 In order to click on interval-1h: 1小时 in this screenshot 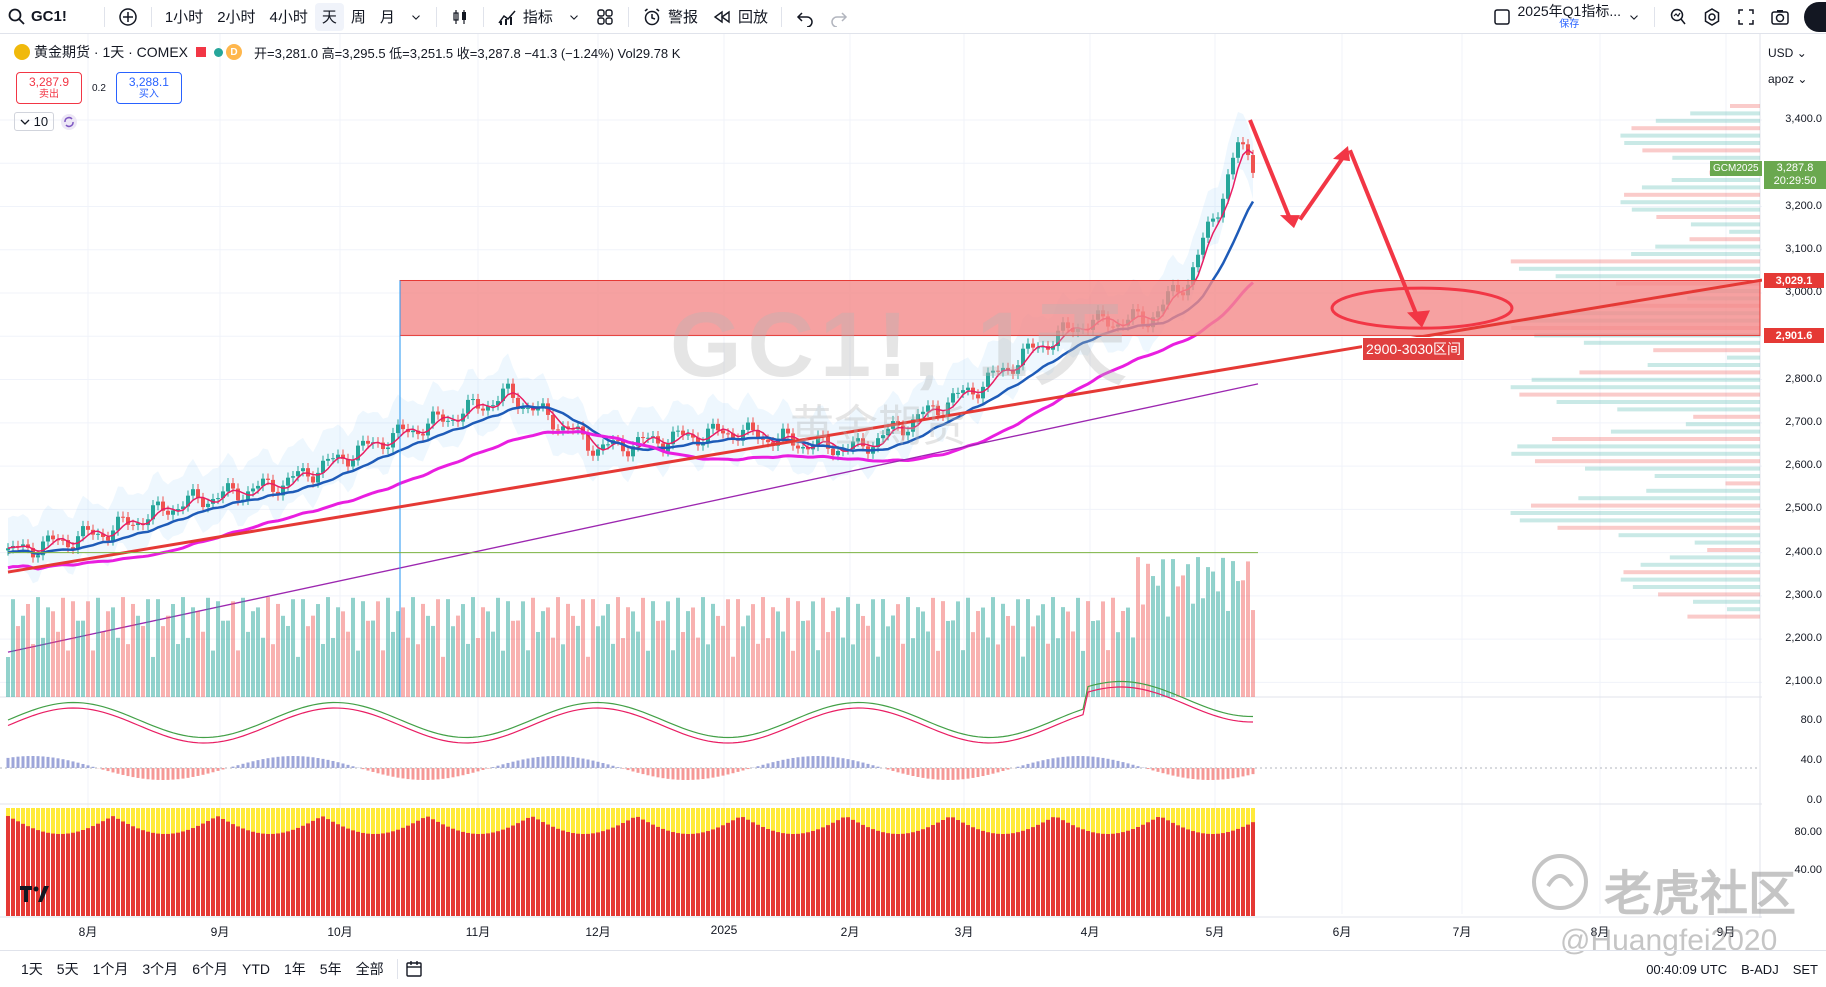, I will do `click(184, 17)`.